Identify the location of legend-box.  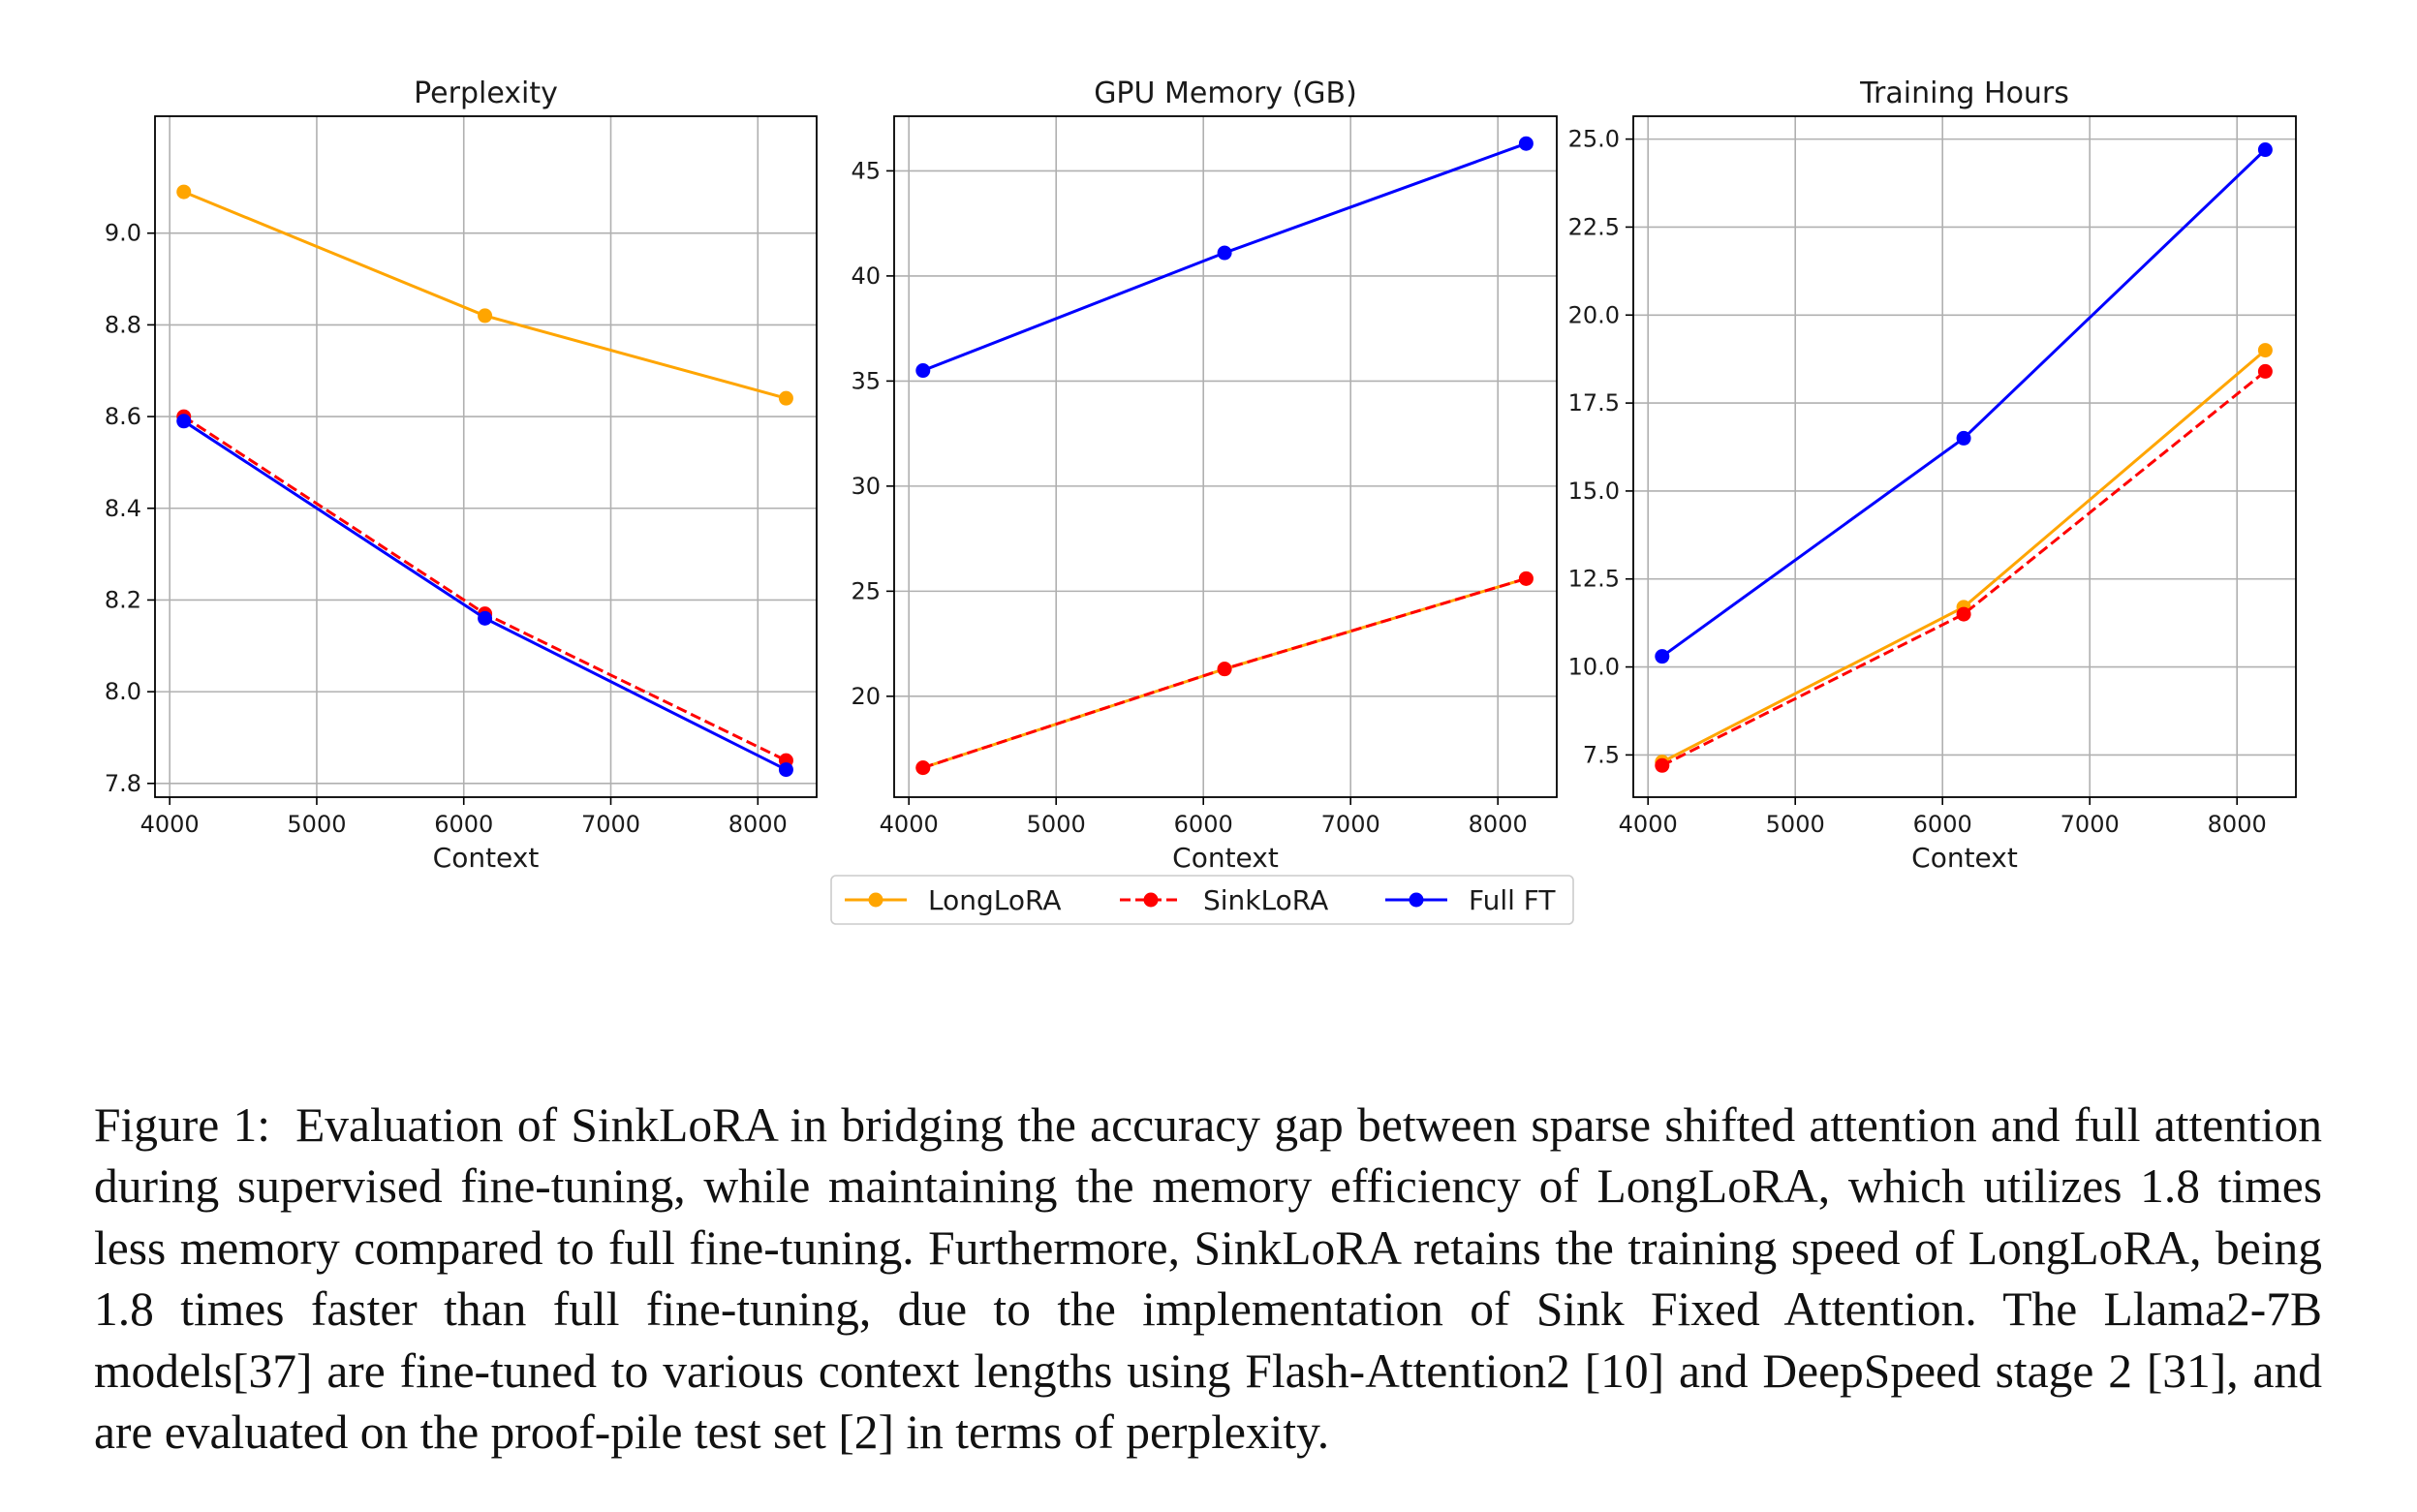
(1202, 900).